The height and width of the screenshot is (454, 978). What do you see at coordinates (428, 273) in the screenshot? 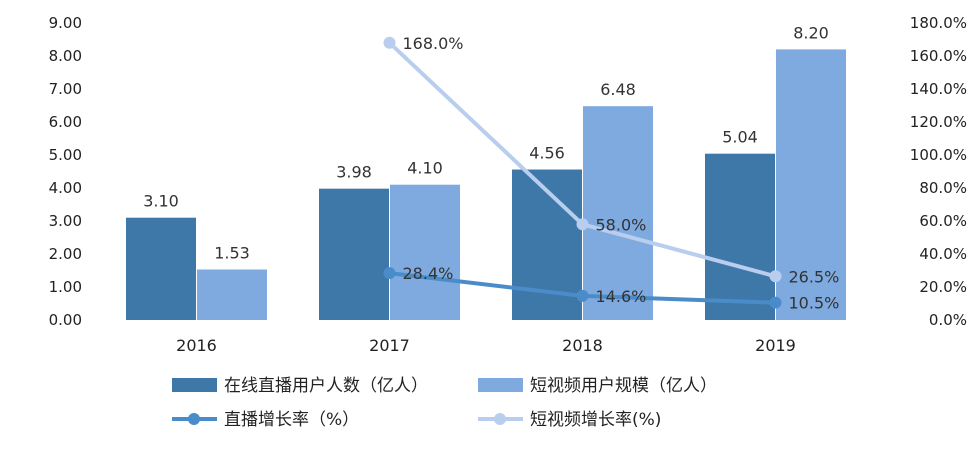
I see `line-data-label: 28.4%` at bounding box center [428, 273].